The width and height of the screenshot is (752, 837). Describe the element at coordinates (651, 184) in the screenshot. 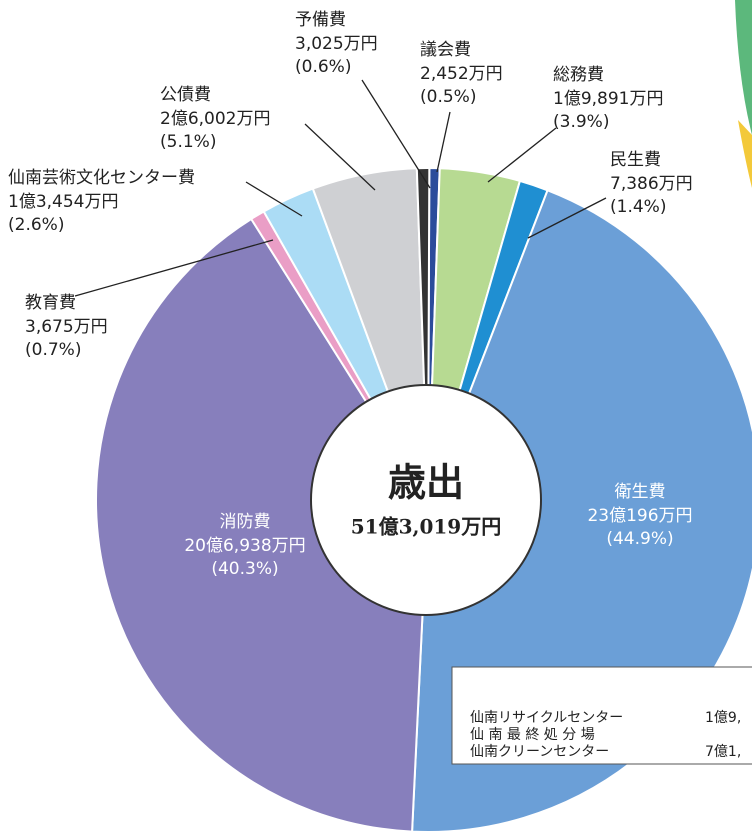

I see `slice-amount: 7,386万円` at that location.